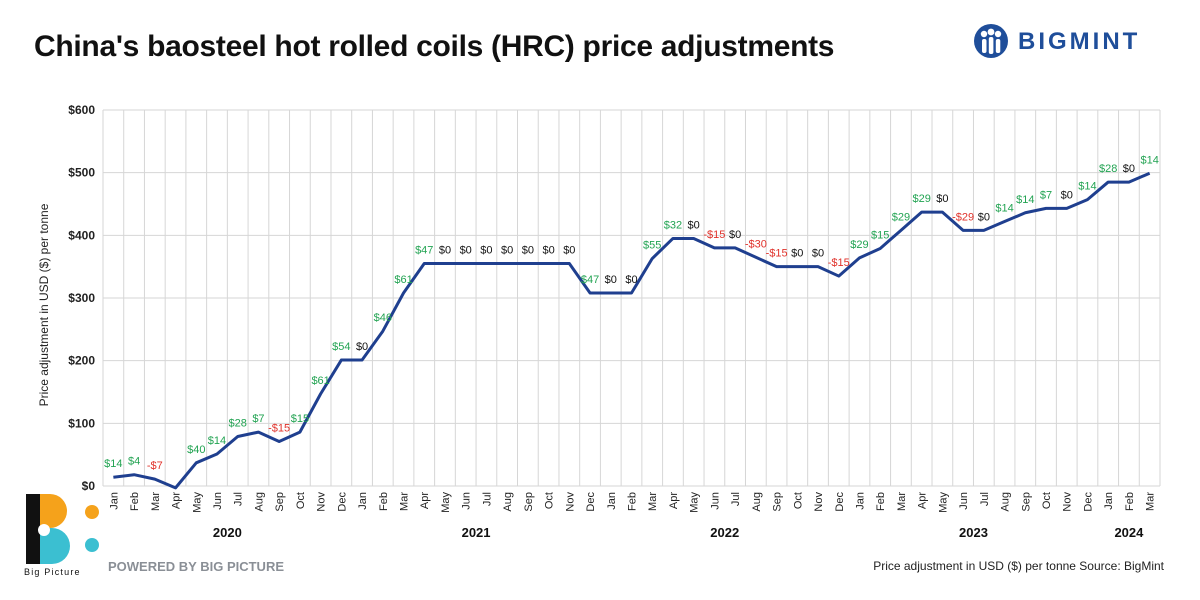  I want to click on year-labels: 2020 2021 2022 2023 2024, so click(678, 532).